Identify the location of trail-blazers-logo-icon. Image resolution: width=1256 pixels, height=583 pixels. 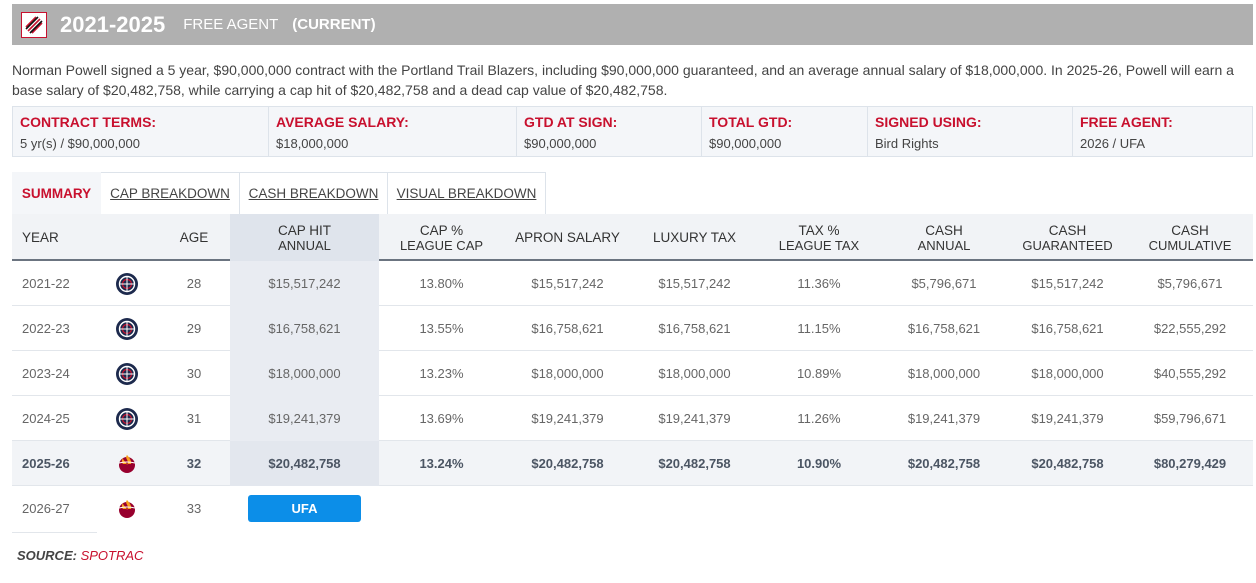
(34, 24).